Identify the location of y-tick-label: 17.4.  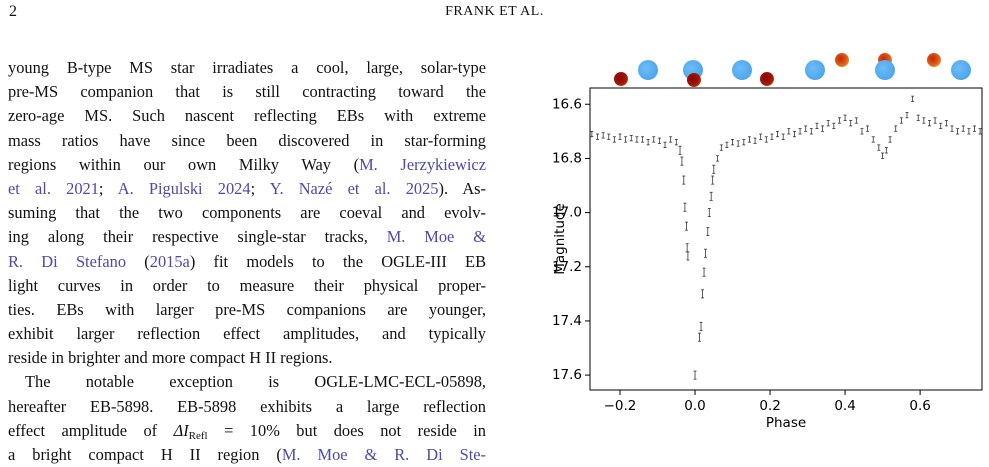
(567, 321).